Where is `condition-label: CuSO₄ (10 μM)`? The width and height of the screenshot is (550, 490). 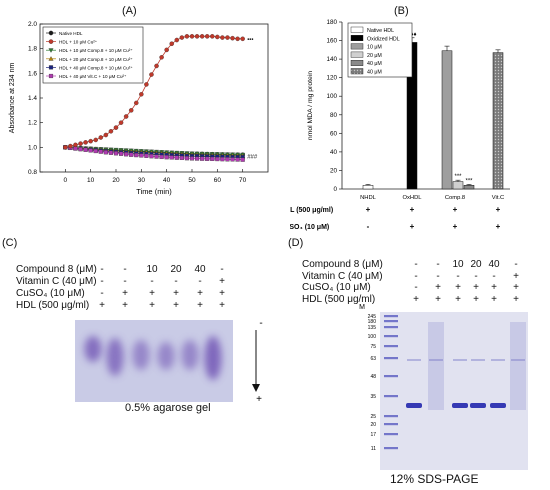 condition-label: CuSO₄ (10 μM) is located at coordinates (336, 287).